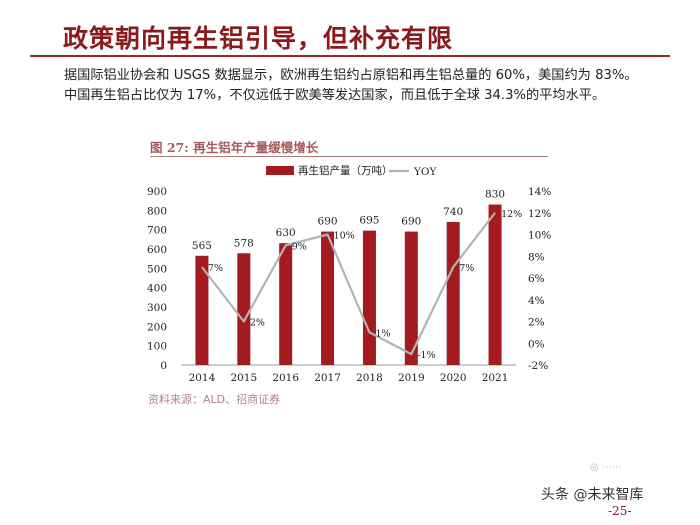  I want to click on bar-value-label: 565, so click(202, 246).